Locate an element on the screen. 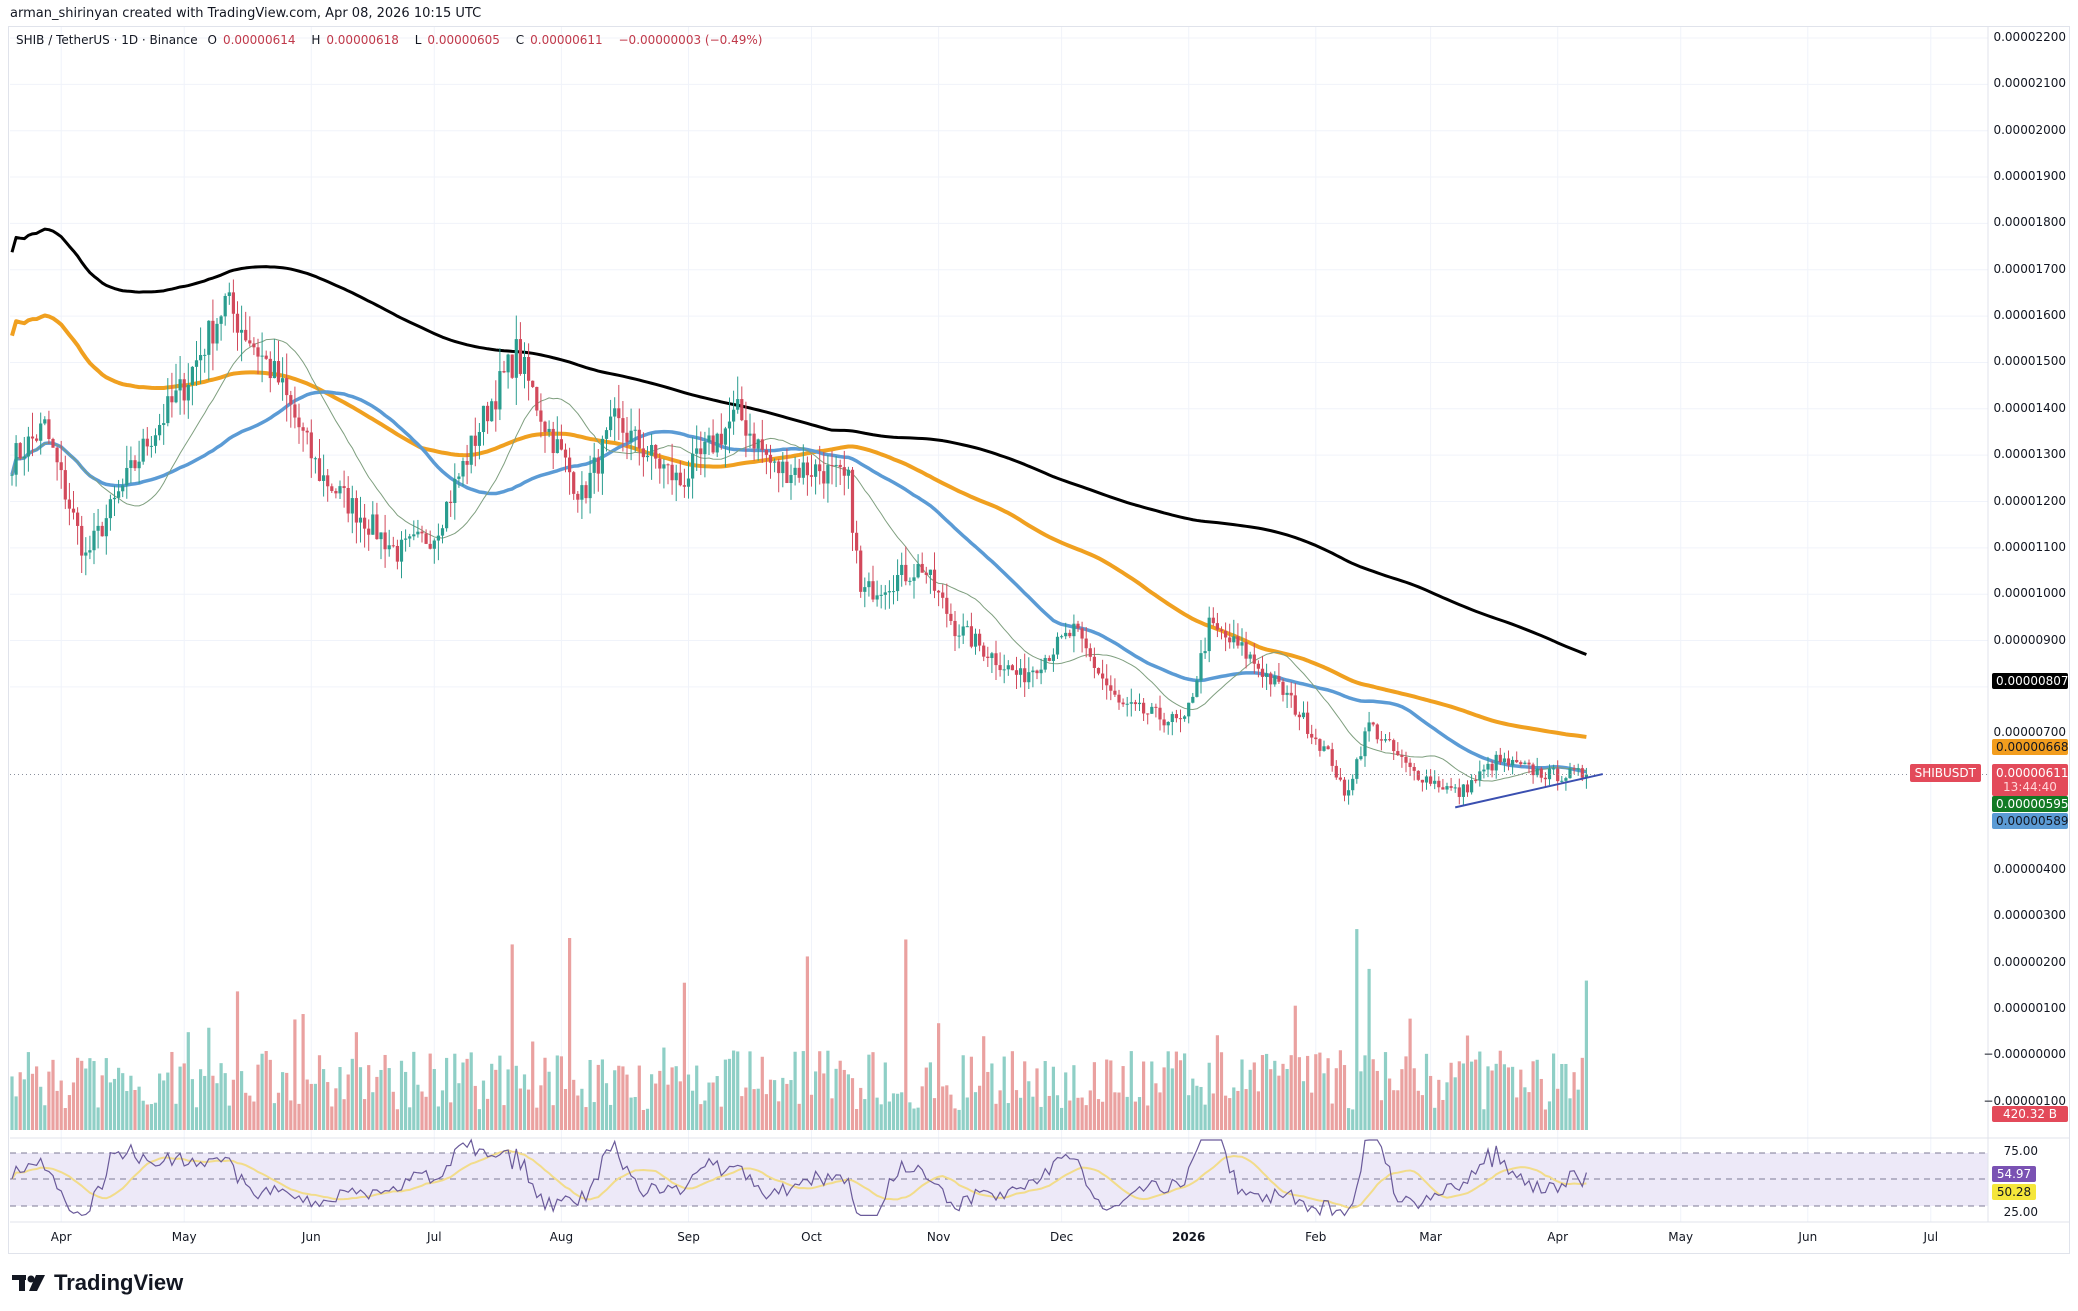 This screenshot has width=2078, height=1311. price-axis-label: 0.00002100 is located at coordinates (2029, 83).